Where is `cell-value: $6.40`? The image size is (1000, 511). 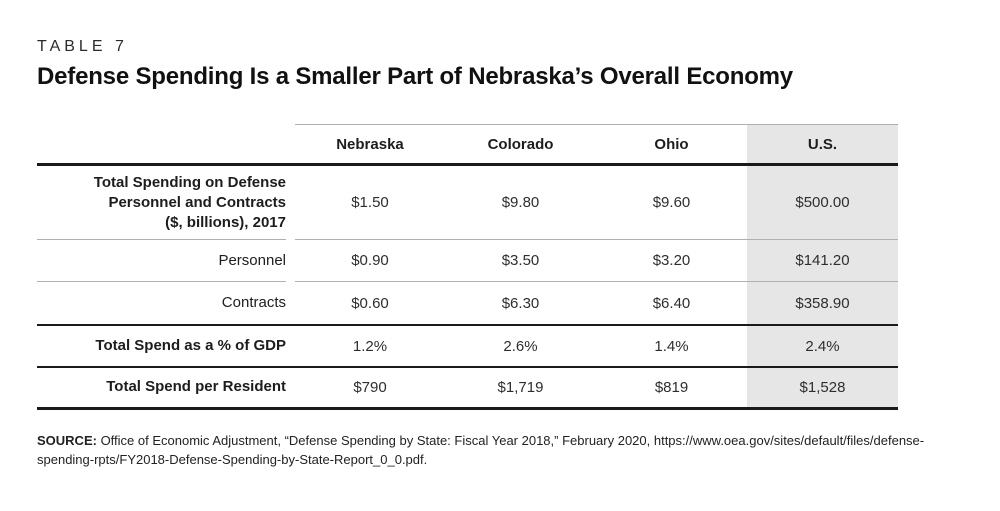
cell-value: $6.40 is located at coordinates (671, 304).